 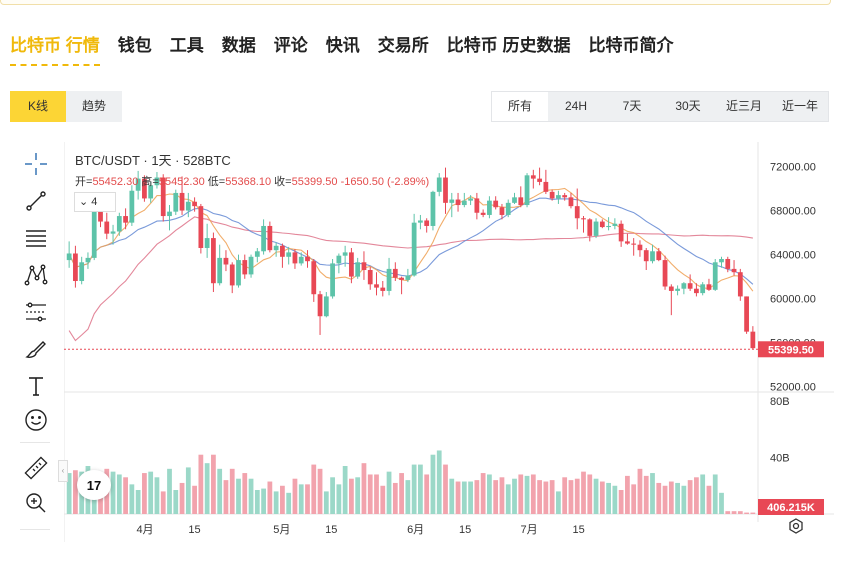 I want to click on nav-item-1: 钱包, so click(x=134, y=45).